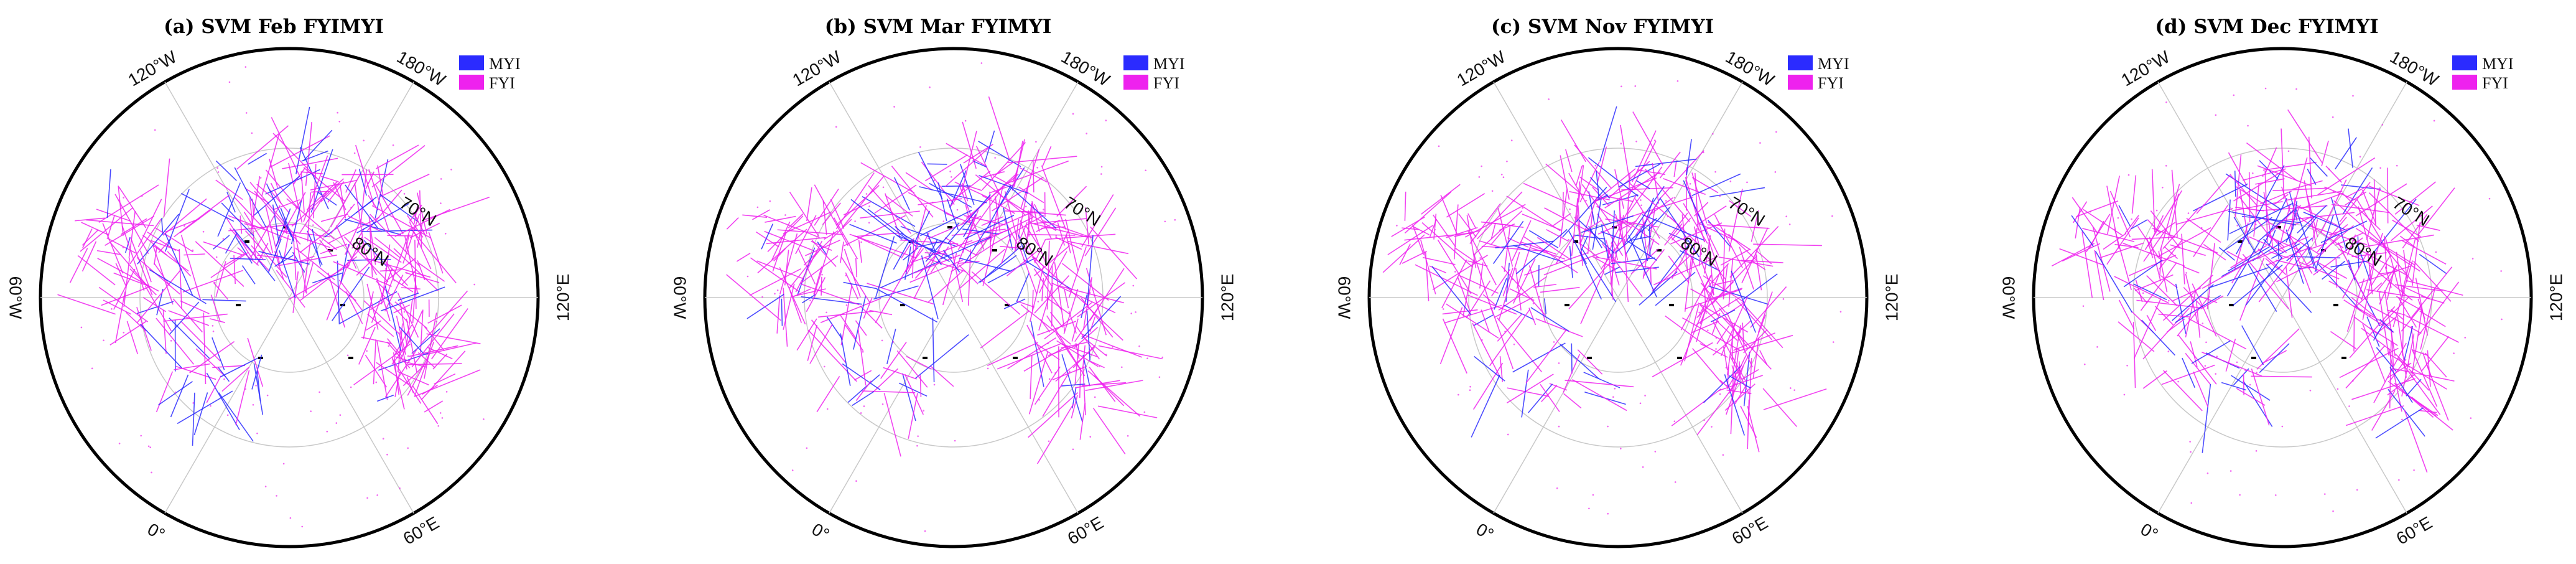  I want to click on latitude-label: 80°N, so click(1034, 251).